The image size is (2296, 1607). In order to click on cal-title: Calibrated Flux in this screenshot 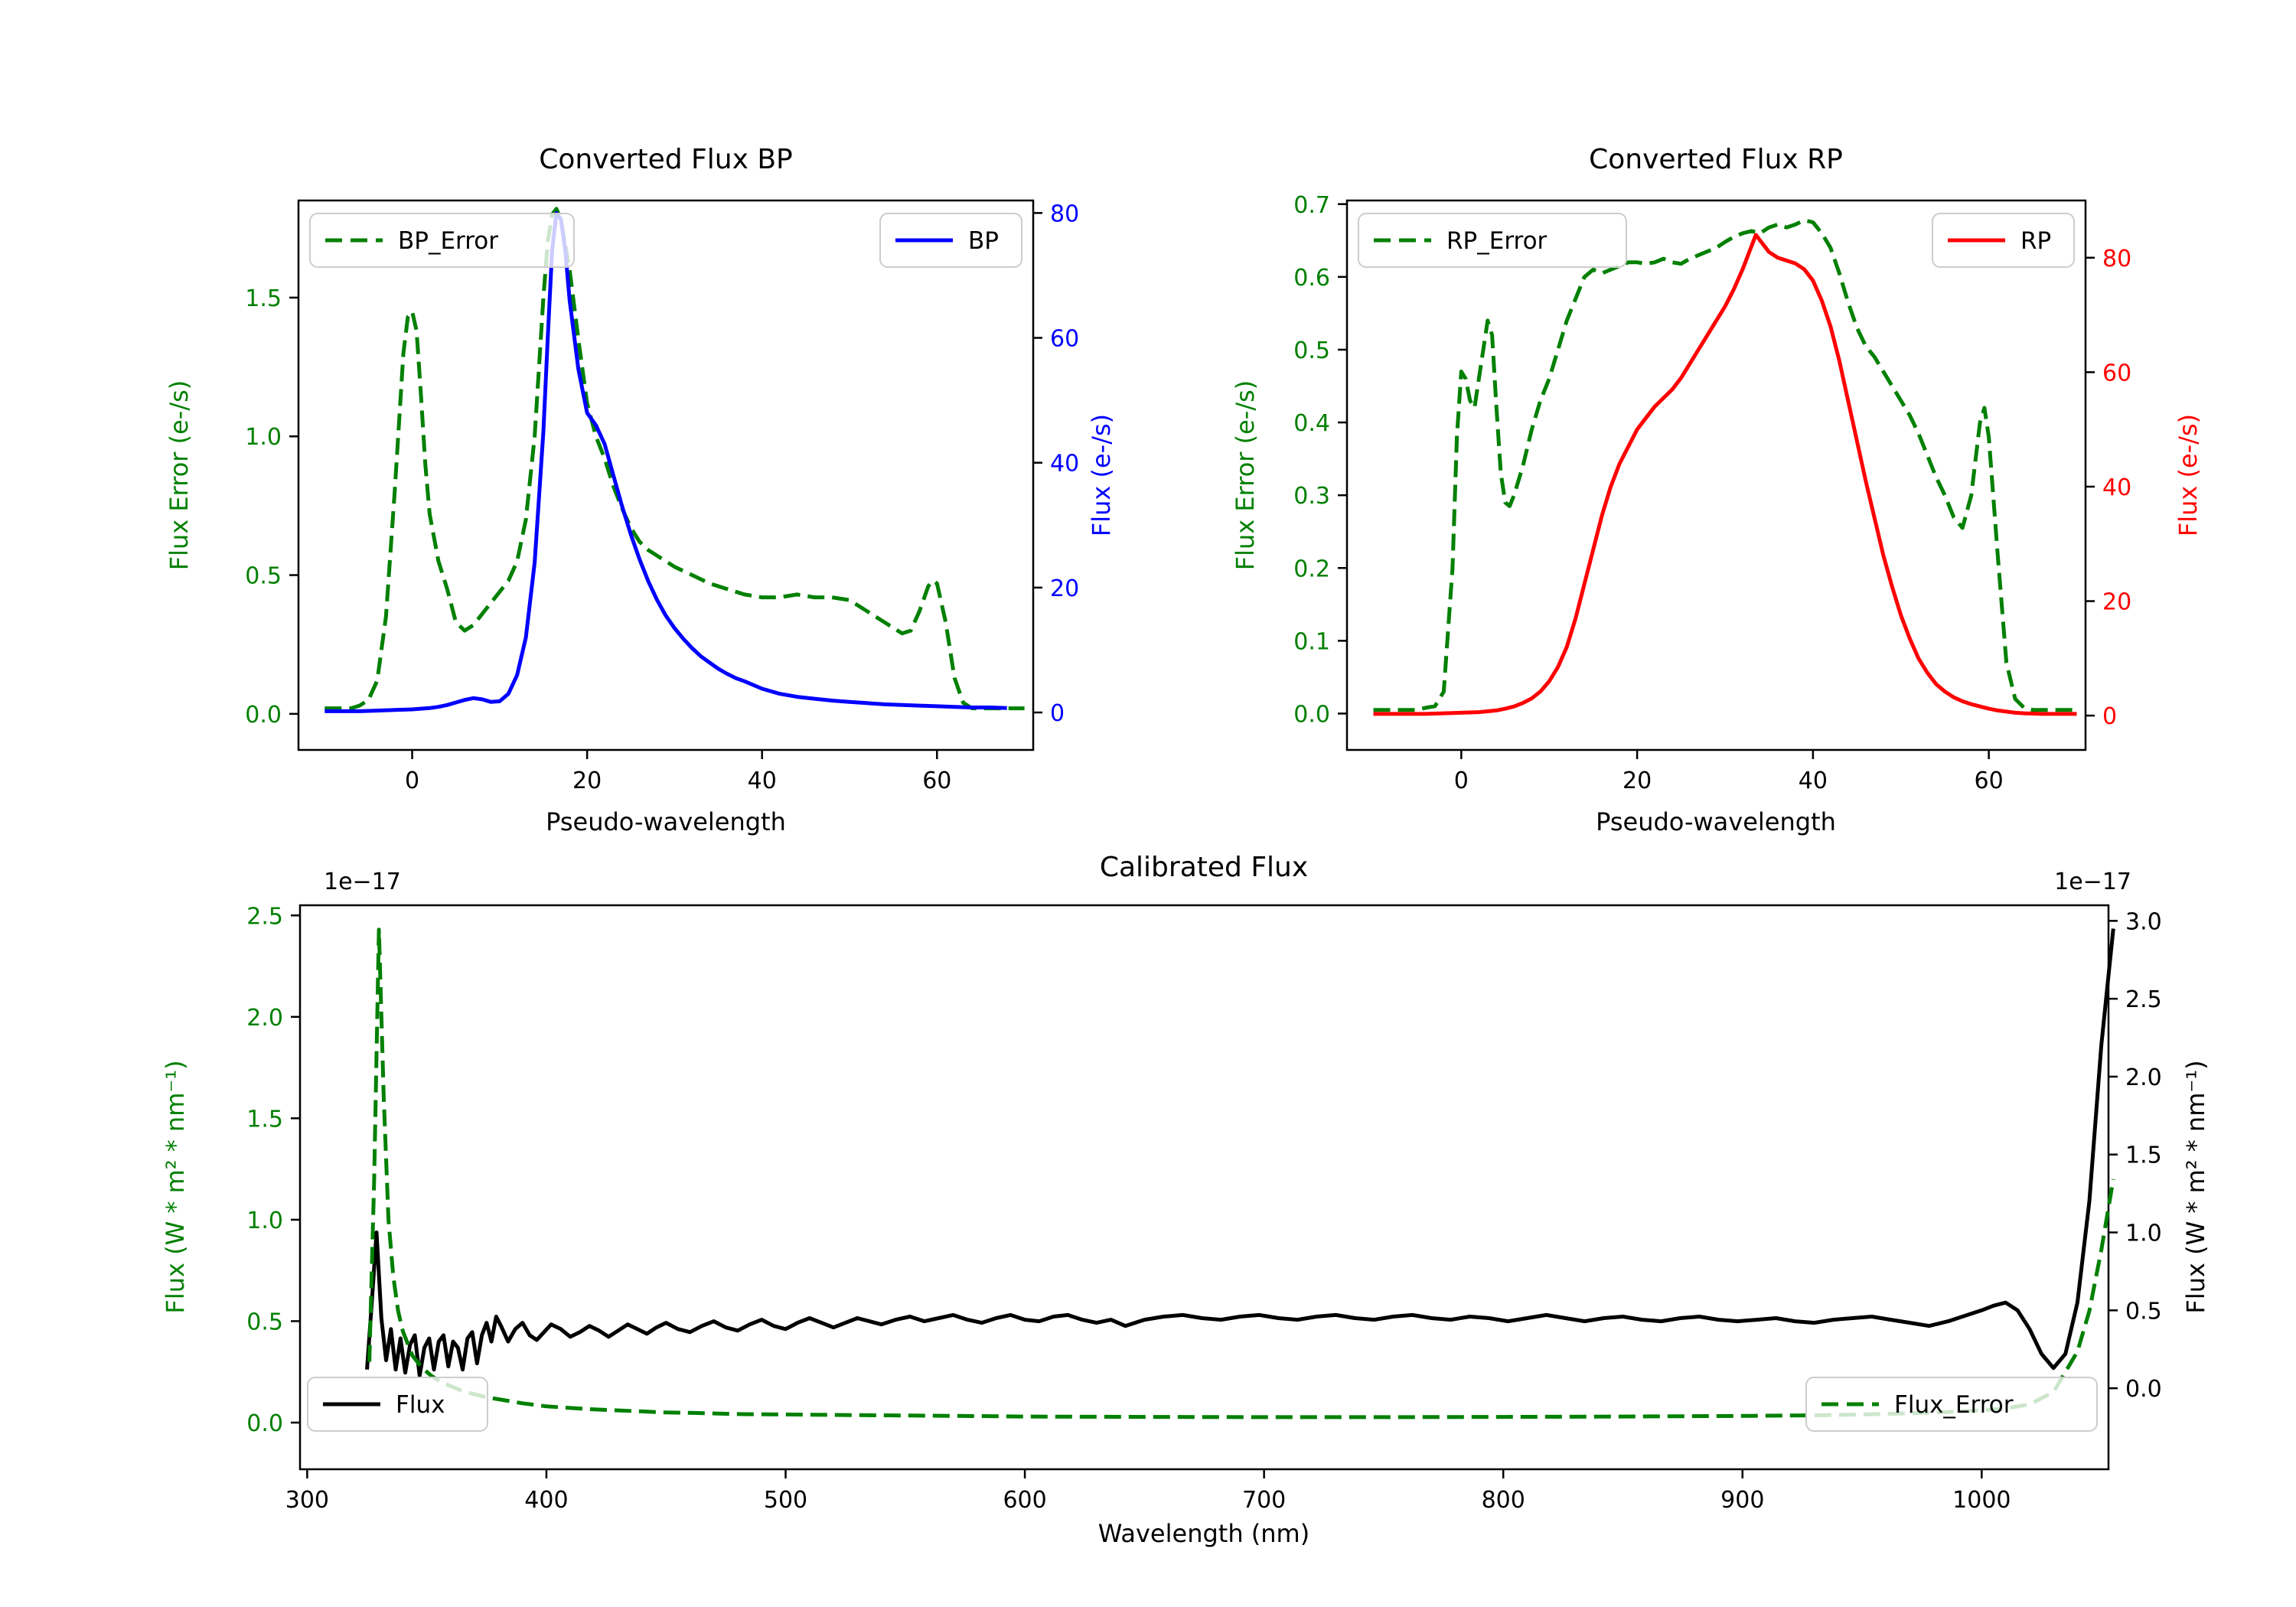, I will do `click(1204, 867)`.